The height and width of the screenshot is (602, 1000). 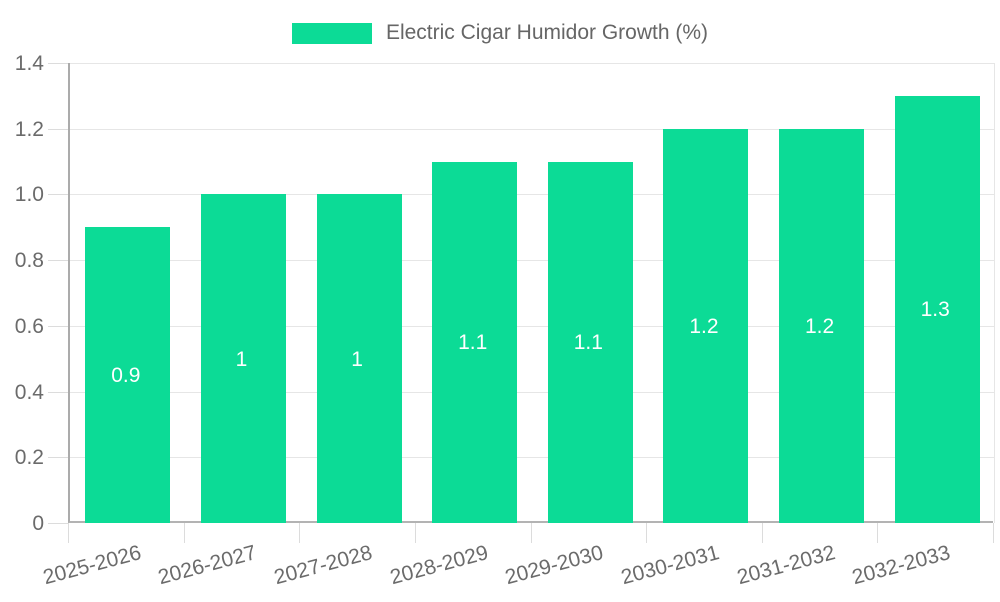 I want to click on y-axis-tick-label: 0, so click(x=38, y=523).